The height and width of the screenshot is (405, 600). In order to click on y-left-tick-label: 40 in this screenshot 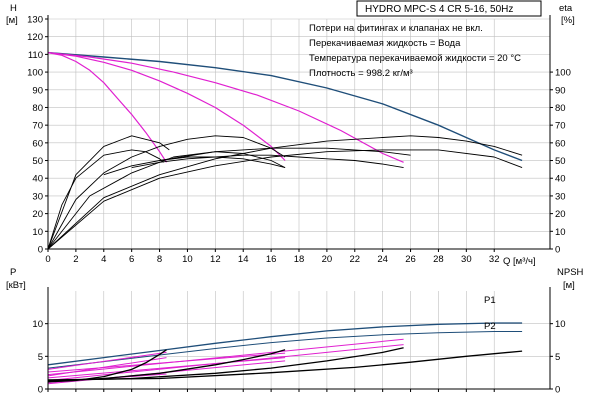, I will do `click(37, 179)`.